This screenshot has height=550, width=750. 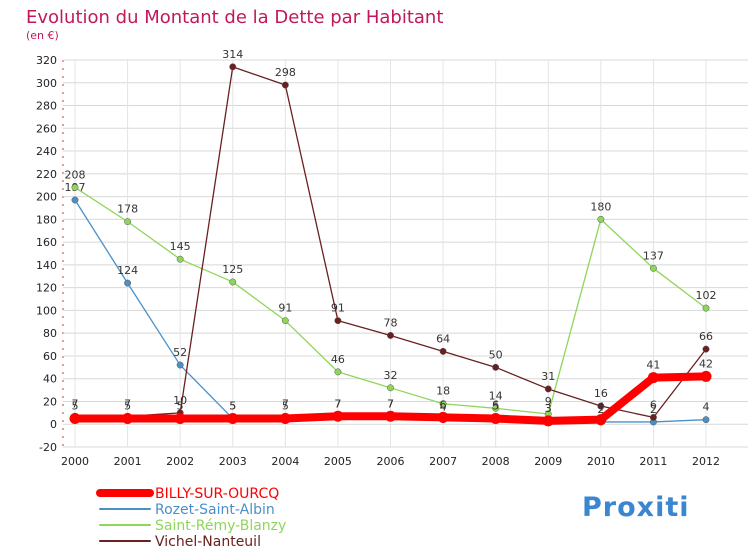 I want to click on y-tick-label: 80, so click(x=50, y=333).